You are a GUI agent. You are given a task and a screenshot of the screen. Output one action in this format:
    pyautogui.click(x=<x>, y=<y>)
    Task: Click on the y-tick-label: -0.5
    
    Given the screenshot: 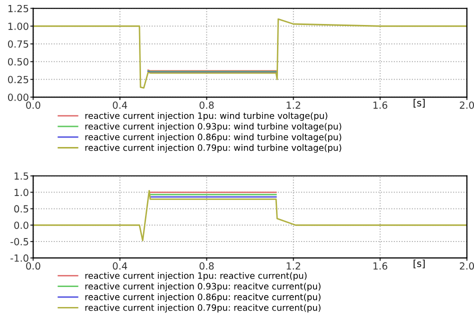 What is the action you would take?
    pyautogui.click(x=19, y=242)
    